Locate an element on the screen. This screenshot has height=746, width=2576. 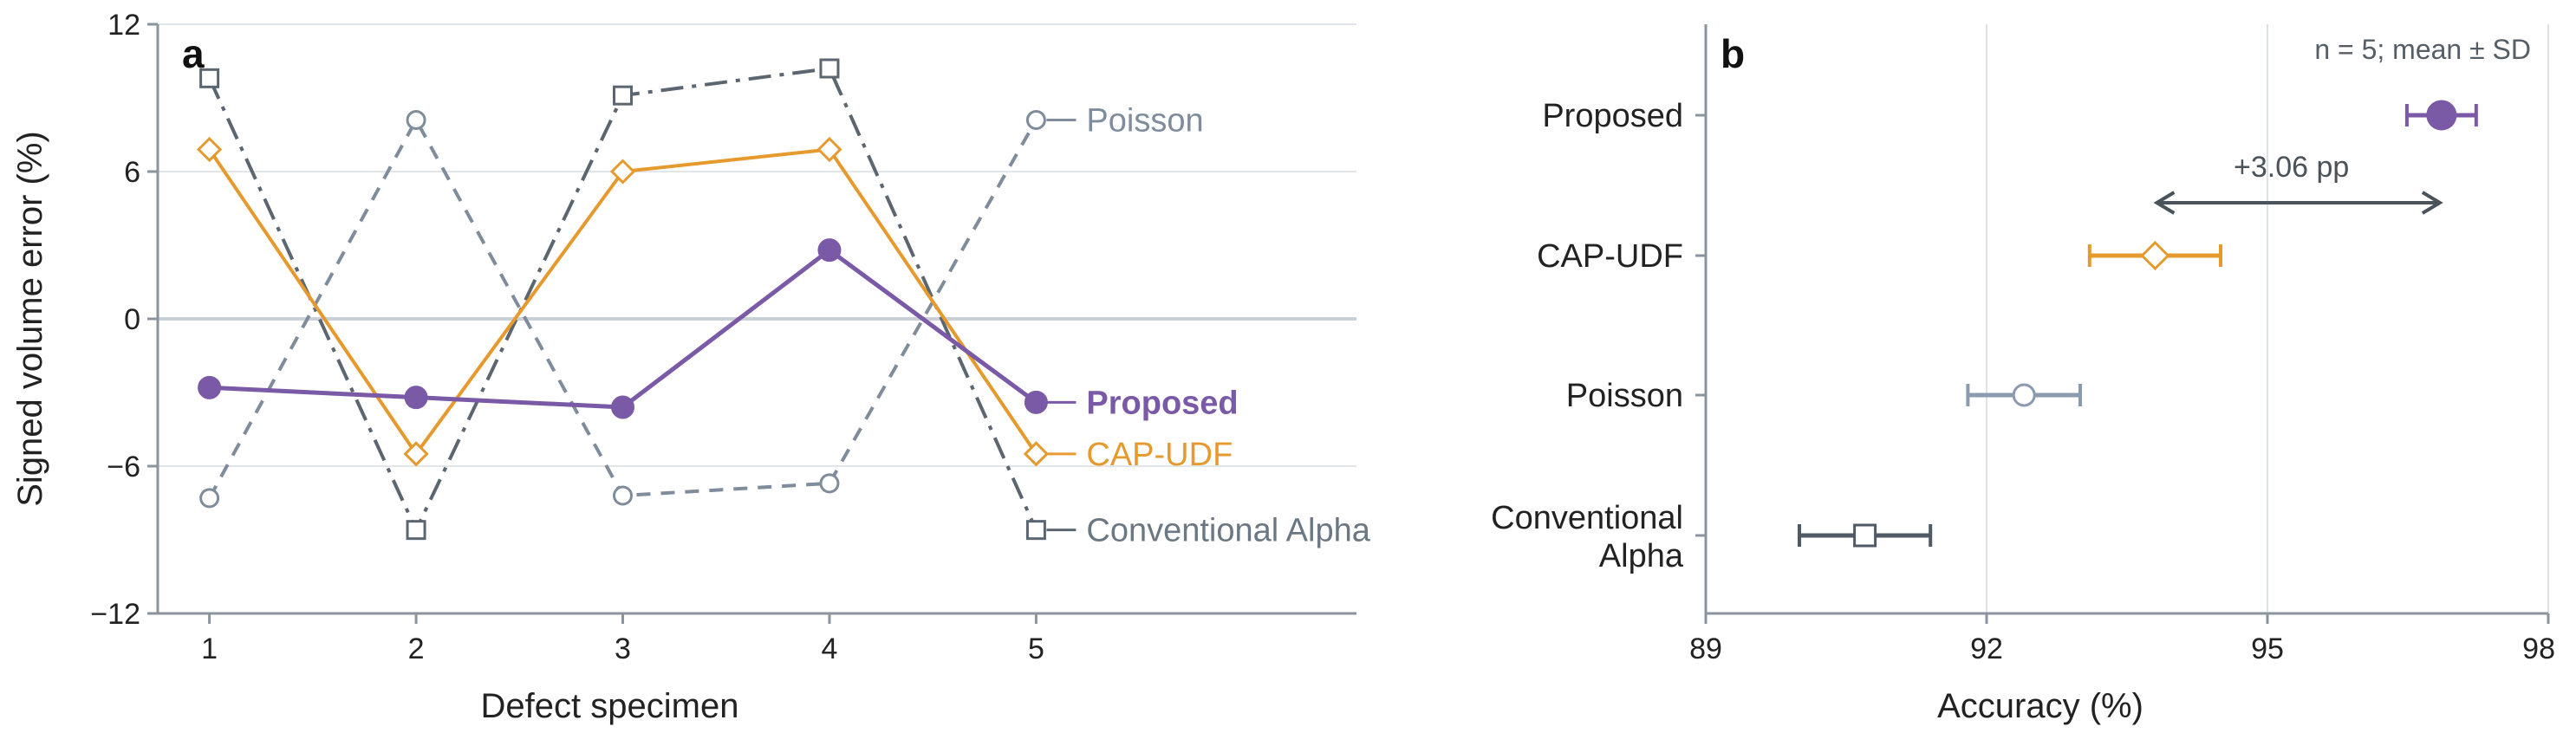
y-tick-label: −12 is located at coordinates (115, 614).